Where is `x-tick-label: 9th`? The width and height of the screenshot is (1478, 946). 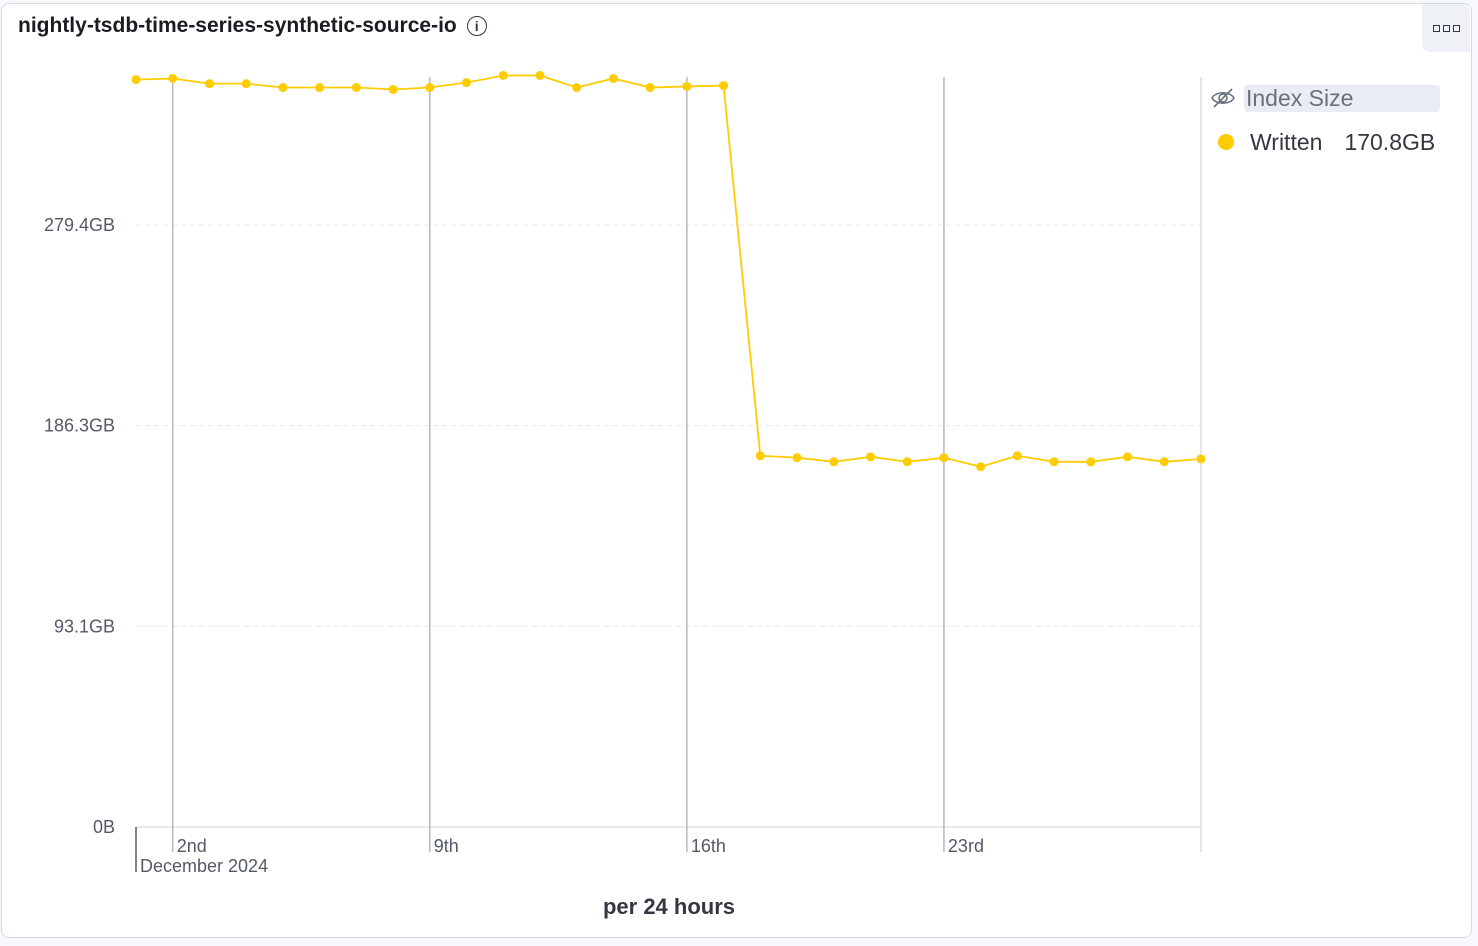
x-tick-label: 9th is located at coordinates (446, 846).